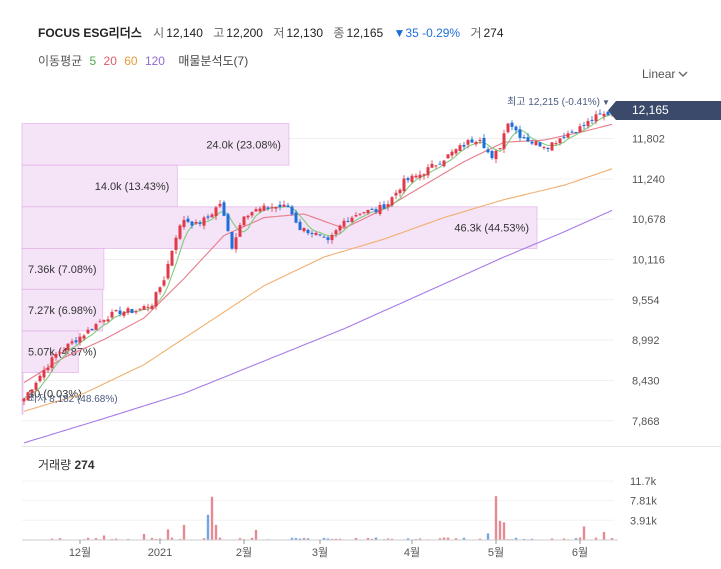 The width and height of the screenshot is (721, 569). Describe the element at coordinates (320, 552) in the screenshot. I see `x-tick-label: 3월` at that location.